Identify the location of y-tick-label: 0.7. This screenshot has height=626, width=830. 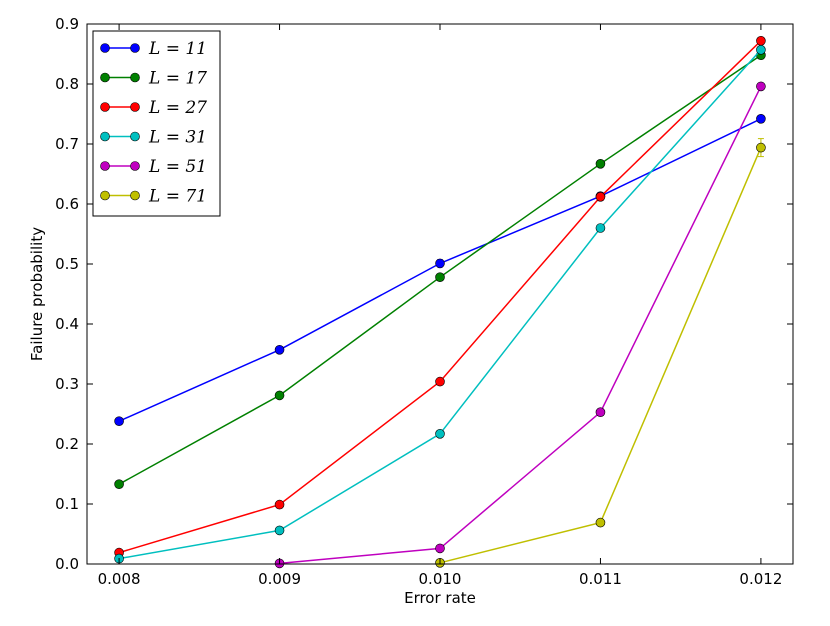
(67, 144).